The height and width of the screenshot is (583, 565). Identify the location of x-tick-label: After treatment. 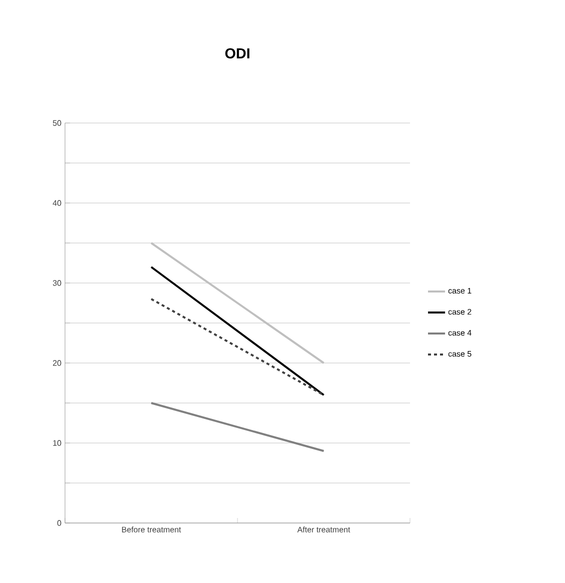
(323, 529).